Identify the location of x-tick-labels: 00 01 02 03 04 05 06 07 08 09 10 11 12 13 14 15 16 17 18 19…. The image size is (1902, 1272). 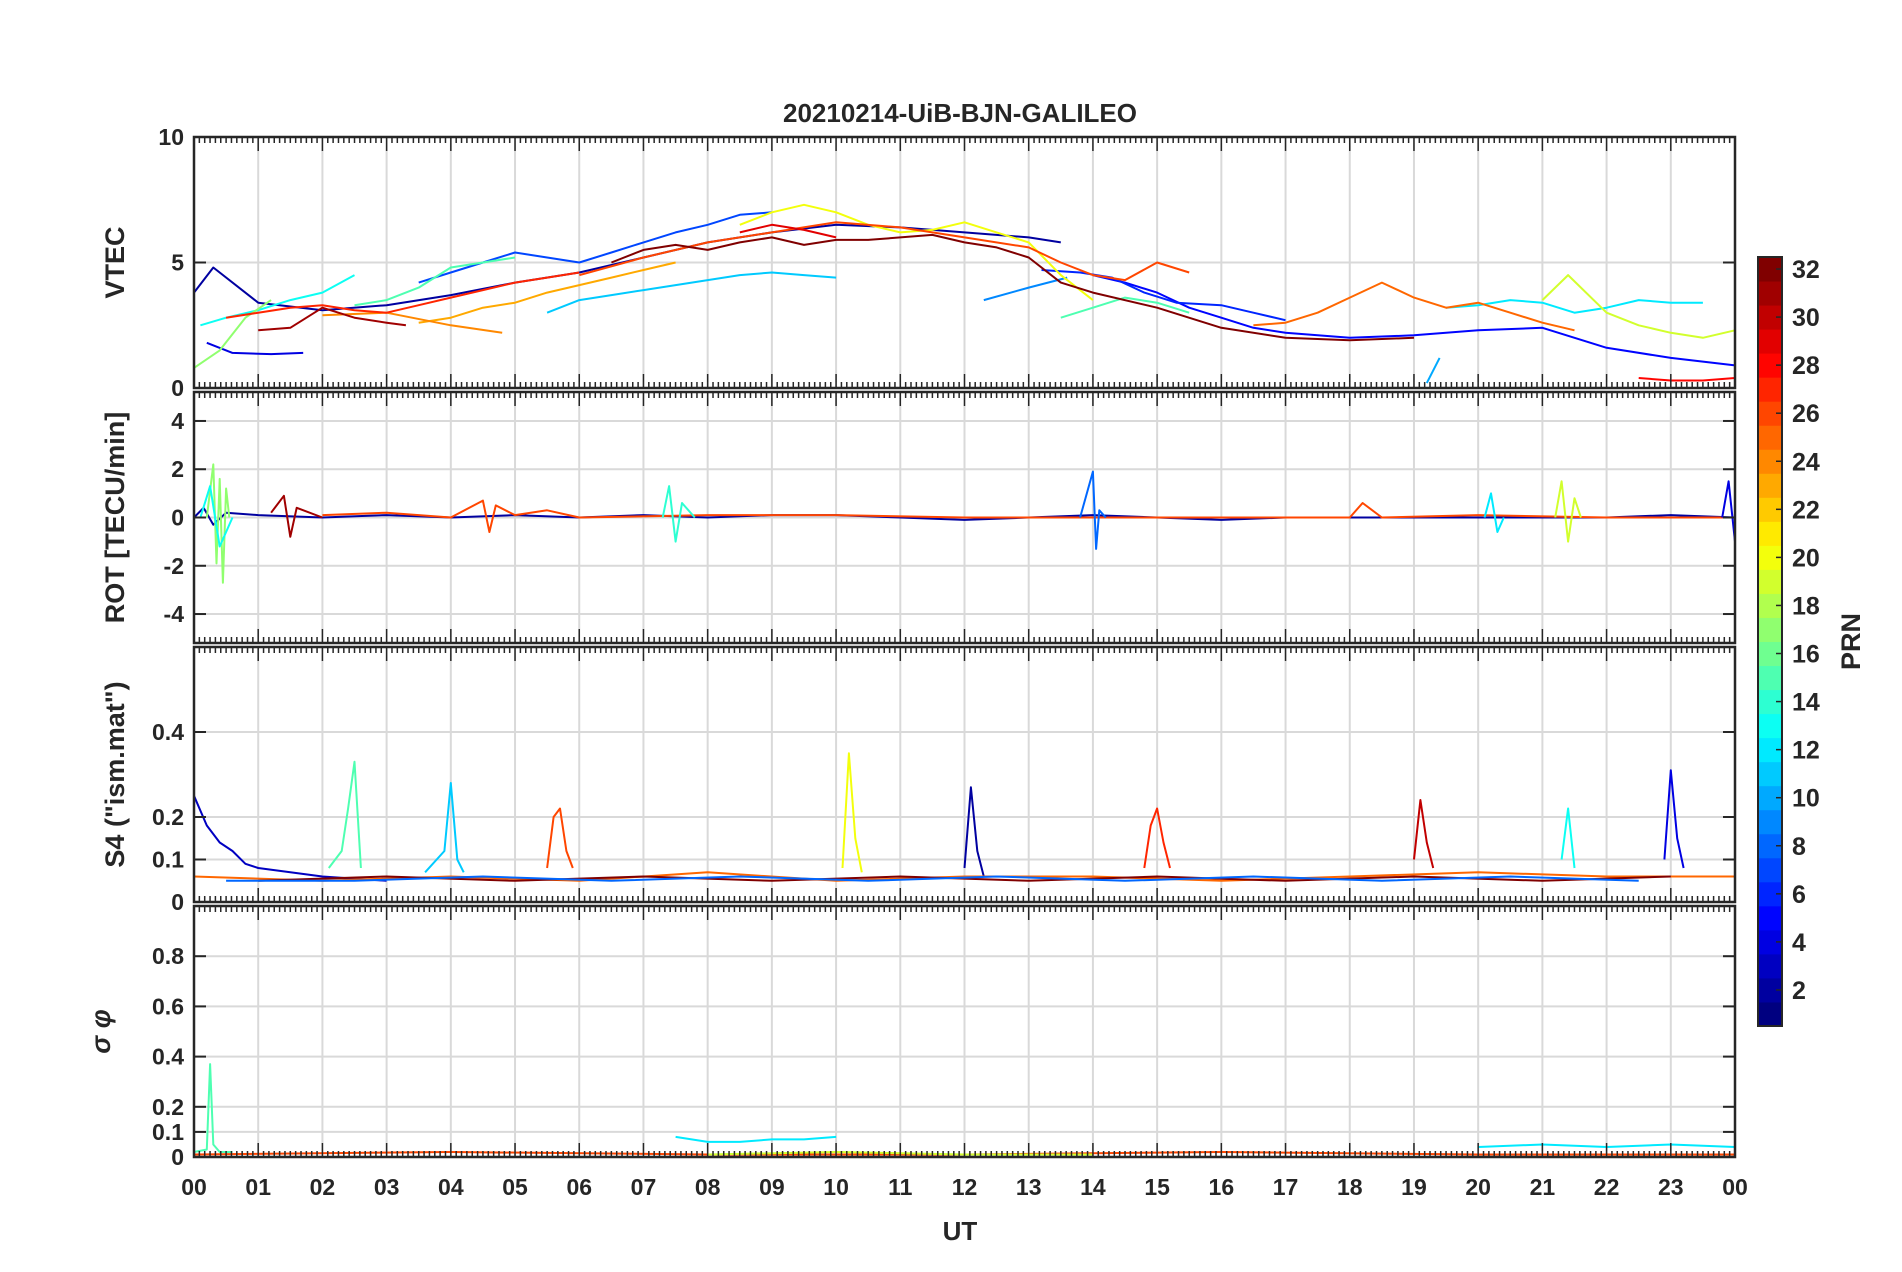
(964, 1187).